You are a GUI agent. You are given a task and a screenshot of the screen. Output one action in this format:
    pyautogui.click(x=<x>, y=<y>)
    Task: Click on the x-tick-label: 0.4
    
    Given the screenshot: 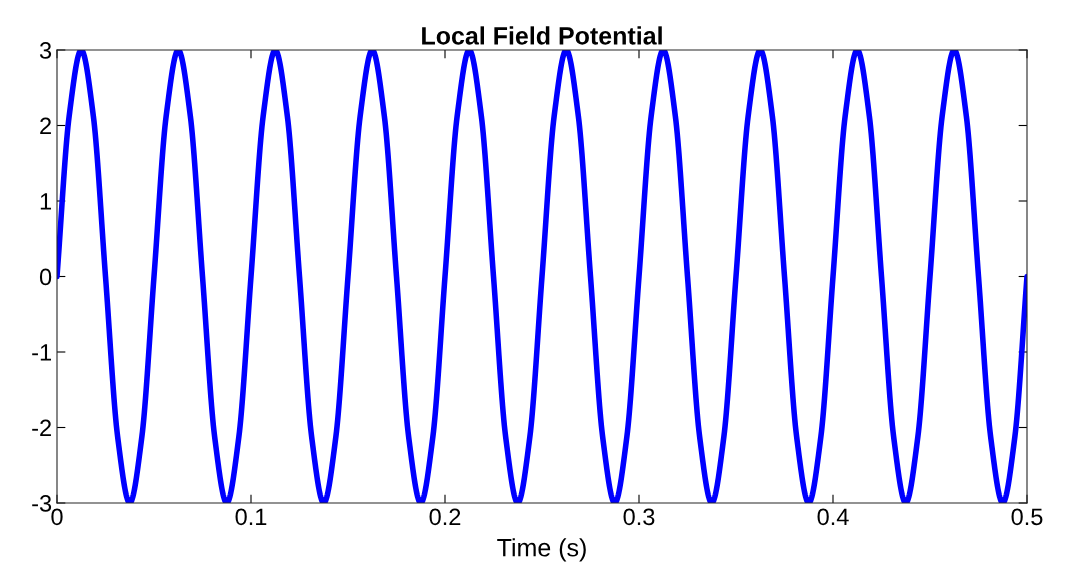 What is the action you would take?
    pyautogui.click(x=833, y=517)
    